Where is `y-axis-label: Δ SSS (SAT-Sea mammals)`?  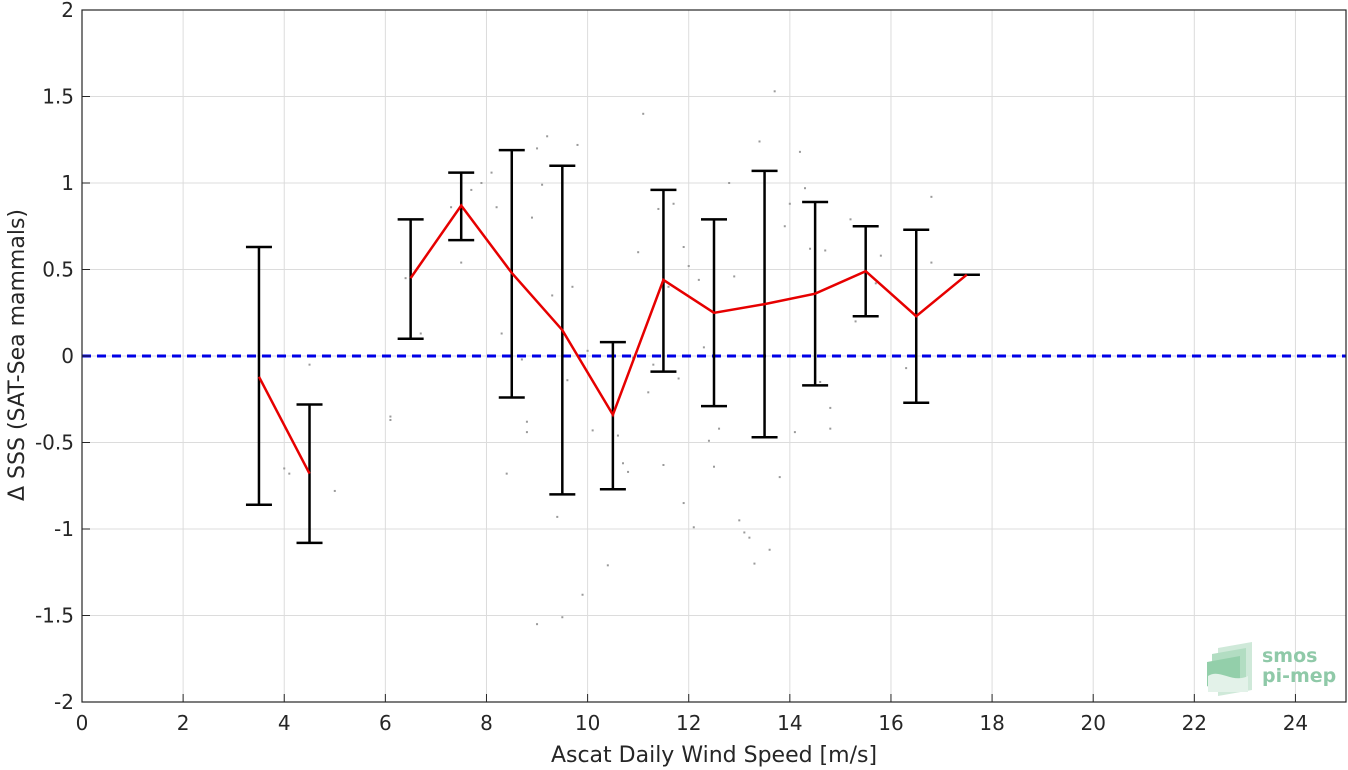 y-axis-label: Δ SSS (SAT-Sea mammals) is located at coordinates (17, 355).